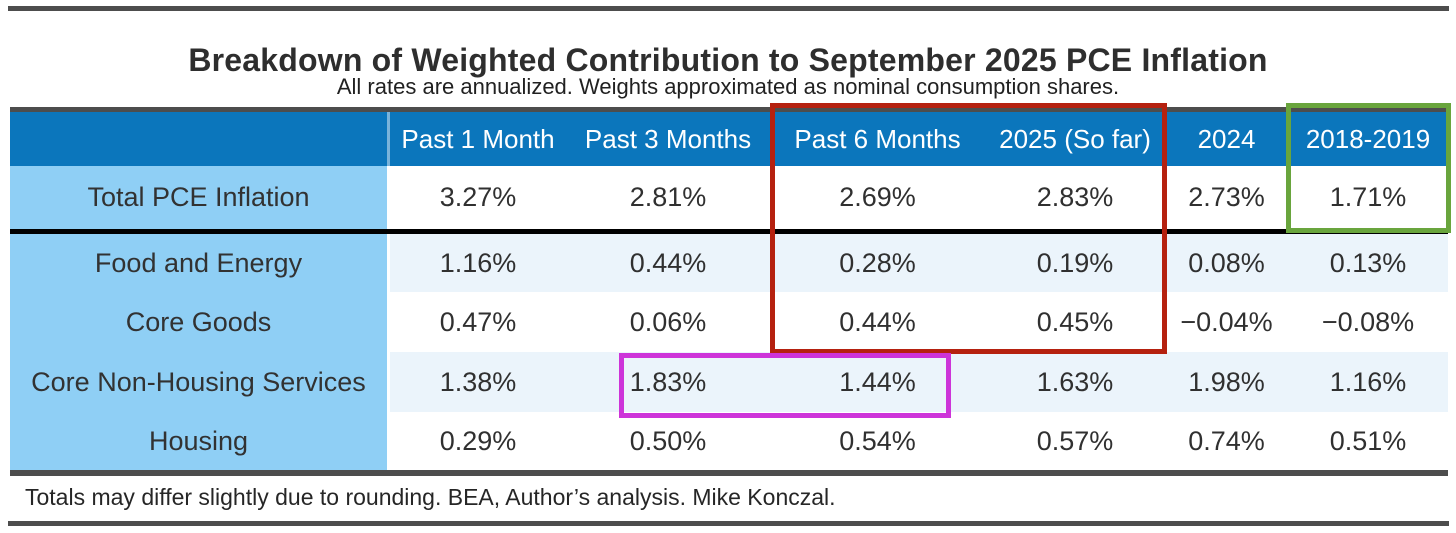  I want to click on table-cell: 0.08%, so click(1226, 263).